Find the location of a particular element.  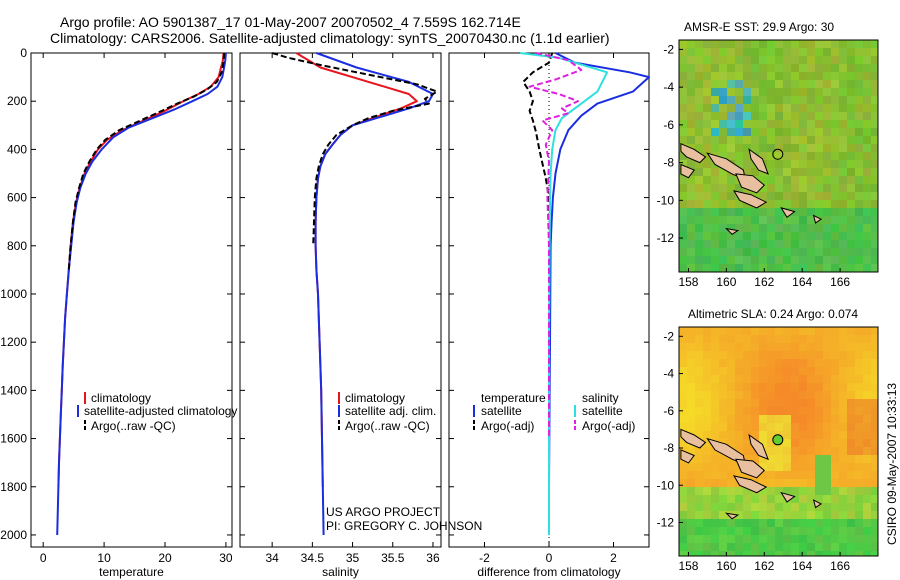

y-tick-label: 1600 is located at coordinates (13, 439).